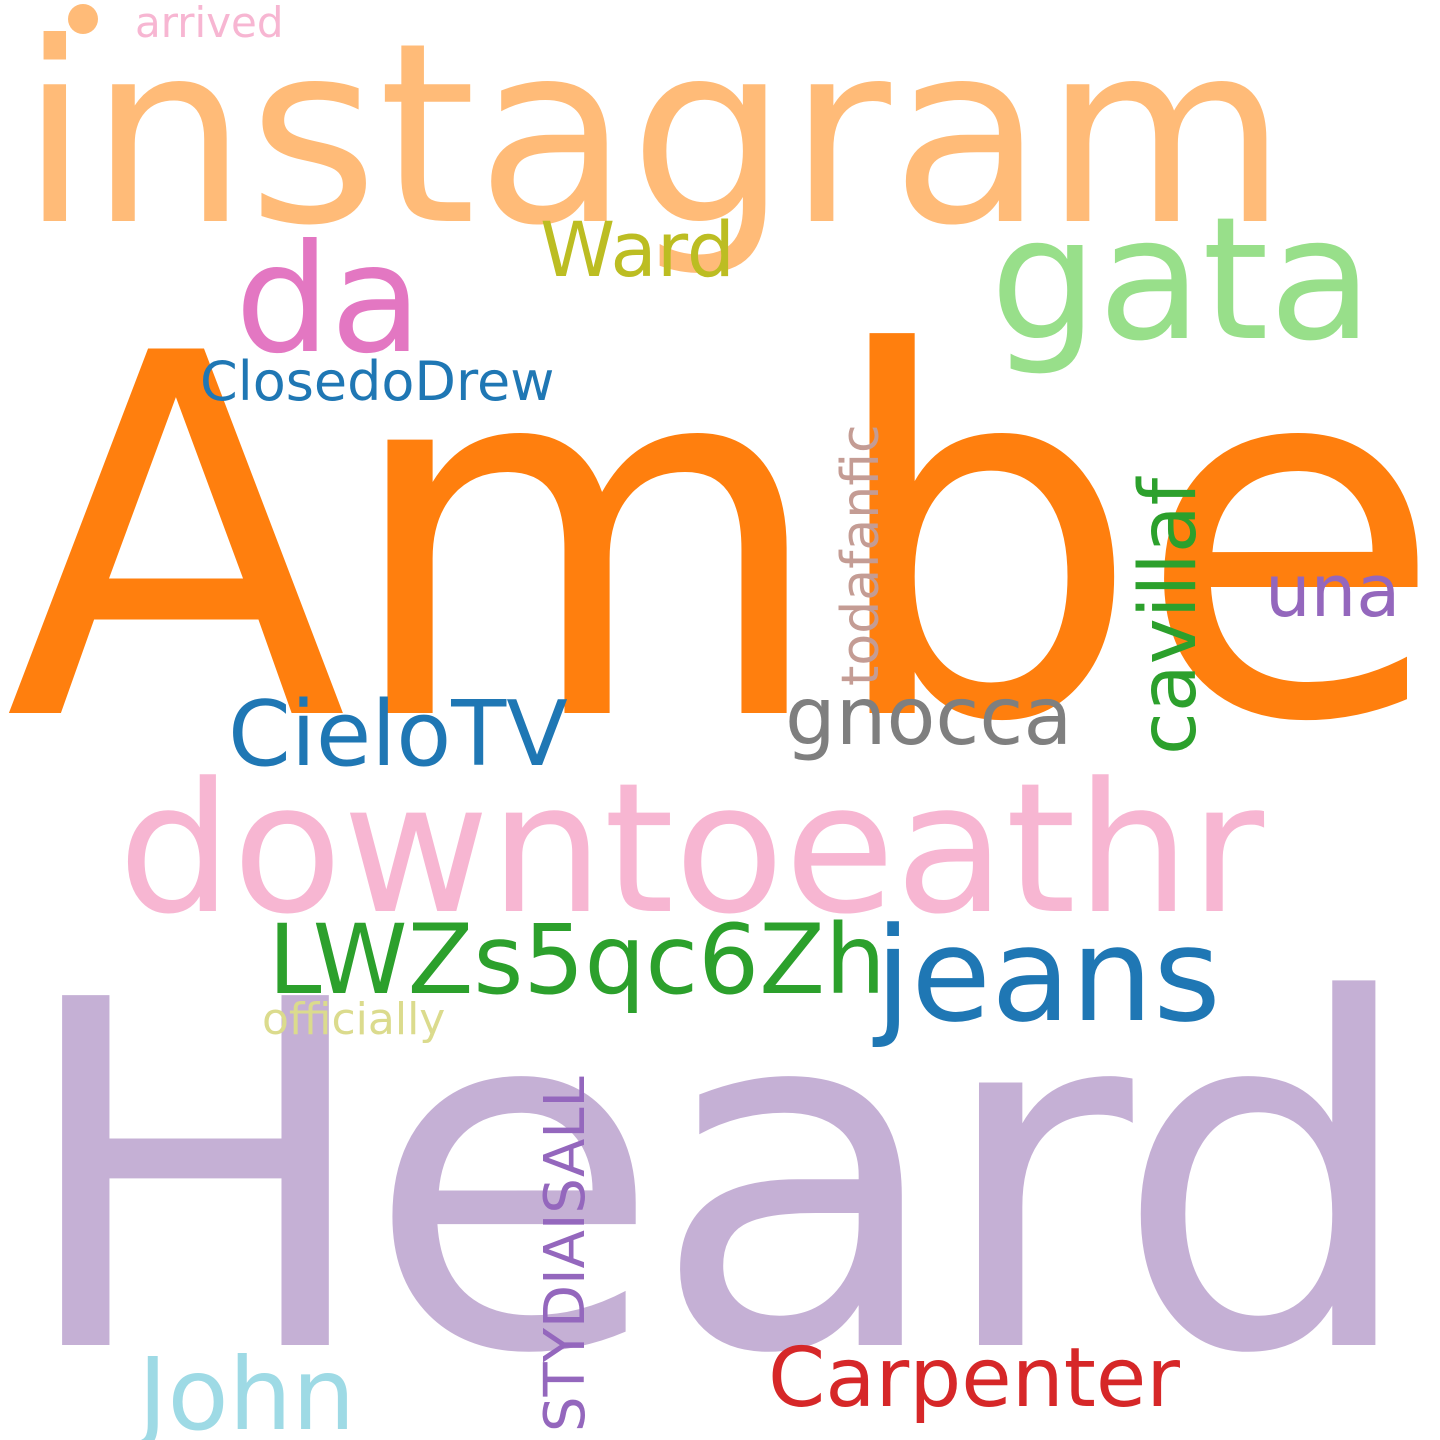 This screenshot has width=1440, height=1440. Describe the element at coordinates (861, 555) in the screenshot. I see `word-todafanfic: todafanfic` at that location.